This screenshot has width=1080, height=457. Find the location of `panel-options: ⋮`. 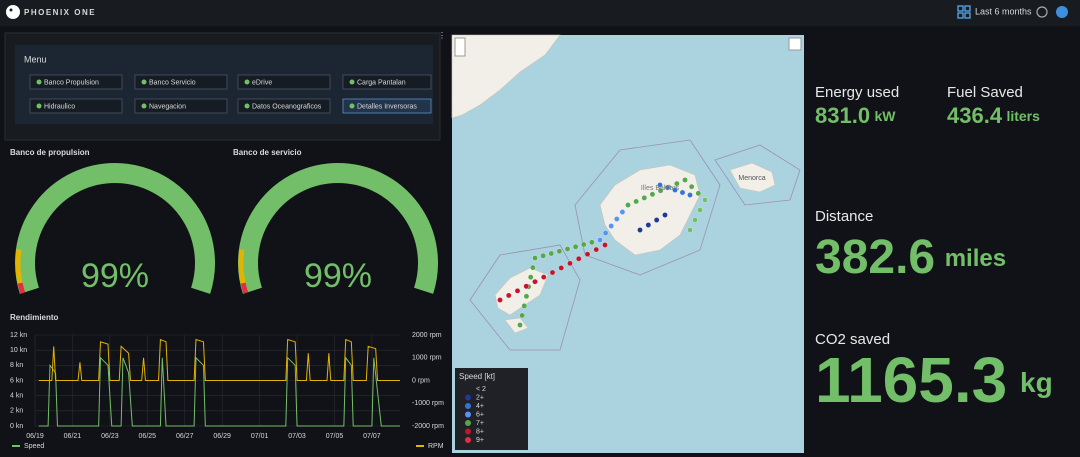

panel-options: ⋮ is located at coordinates (442, 35).